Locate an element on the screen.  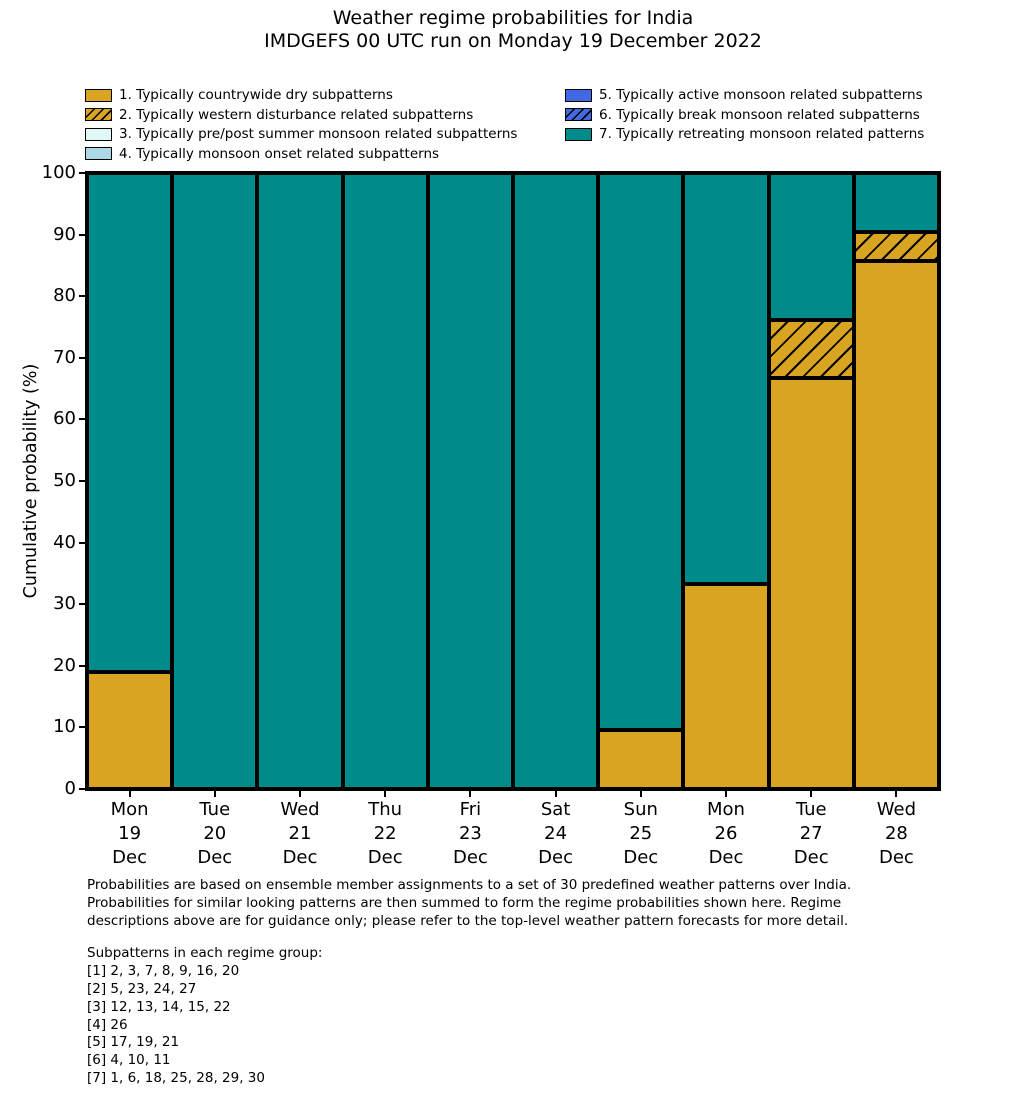
x-tick-label: Fri 23 Dec is located at coordinates (470, 833).